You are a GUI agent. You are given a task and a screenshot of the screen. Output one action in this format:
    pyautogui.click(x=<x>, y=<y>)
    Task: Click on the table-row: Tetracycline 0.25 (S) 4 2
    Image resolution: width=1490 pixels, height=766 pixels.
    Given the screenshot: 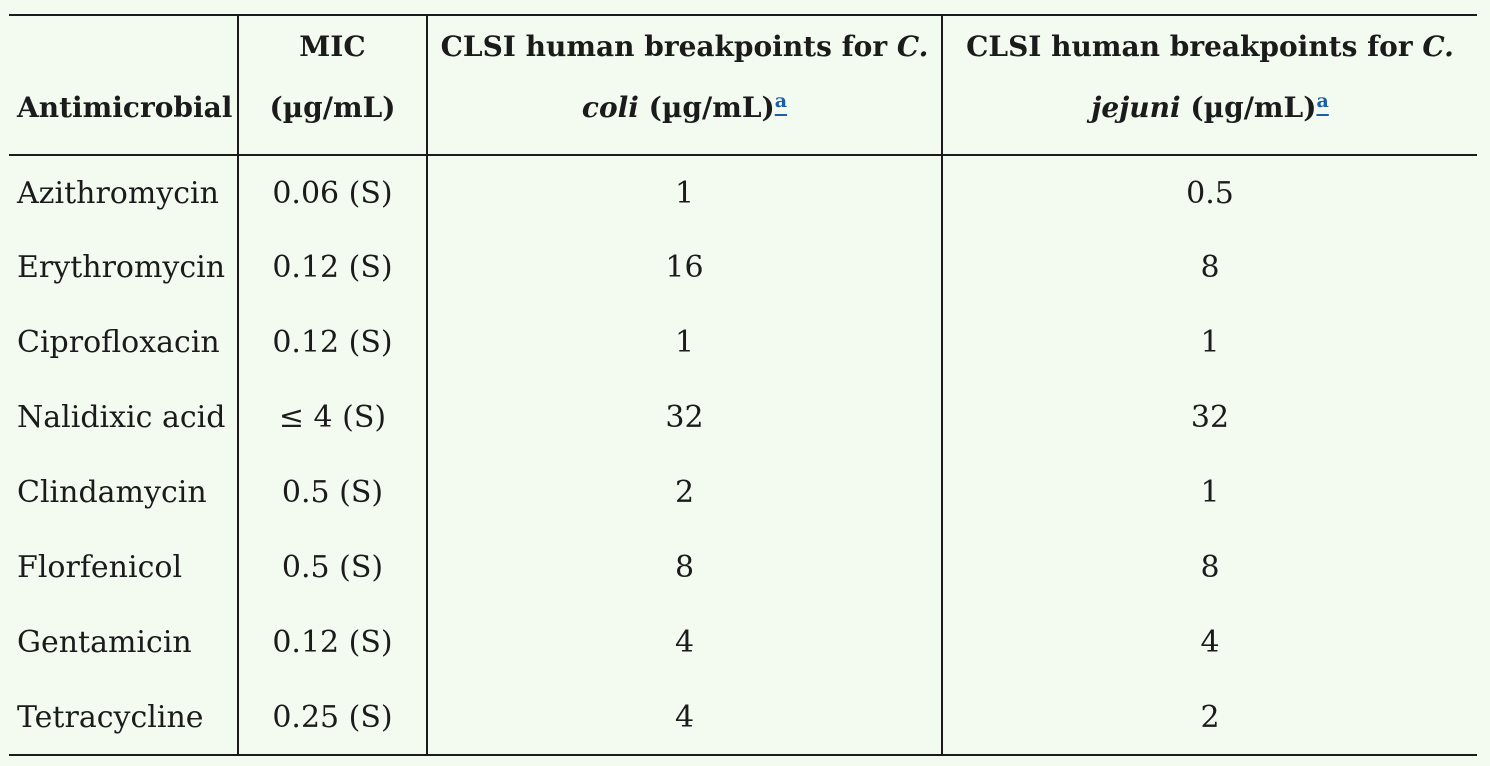 What is the action you would take?
    pyautogui.click(x=743, y=717)
    